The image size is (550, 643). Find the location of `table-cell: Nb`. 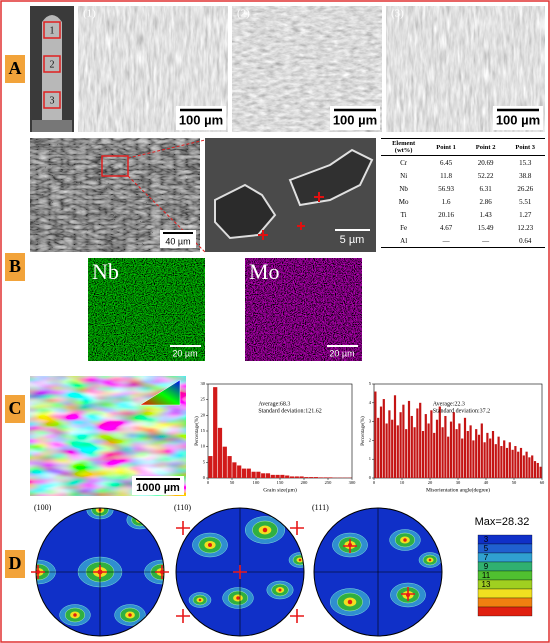

table-cell: Nb is located at coordinates (403, 188).